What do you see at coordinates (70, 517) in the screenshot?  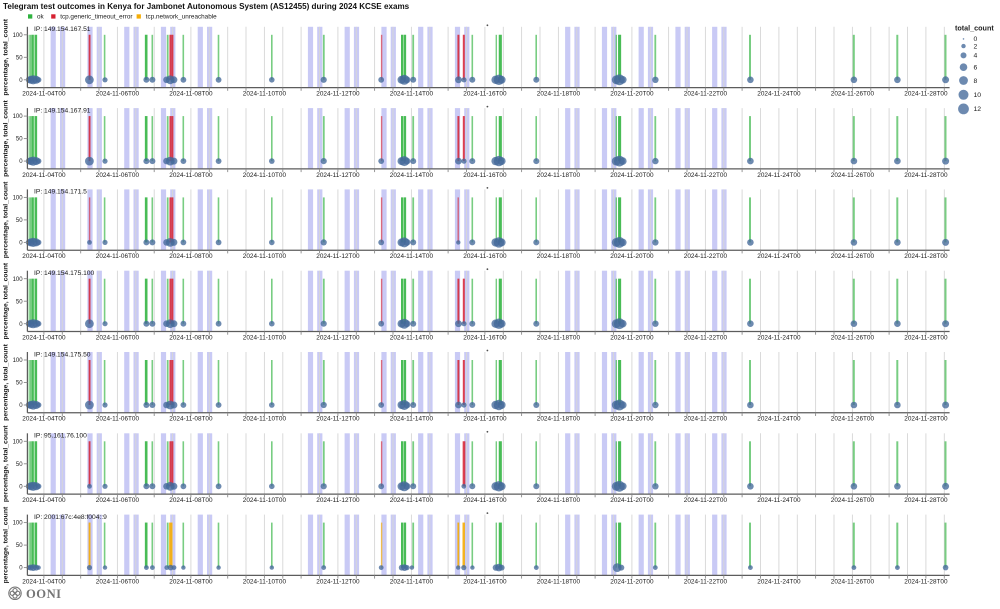 I see `svg-text: IP: 2001:67c:4e8:f004::9` at bounding box center [70, 517].